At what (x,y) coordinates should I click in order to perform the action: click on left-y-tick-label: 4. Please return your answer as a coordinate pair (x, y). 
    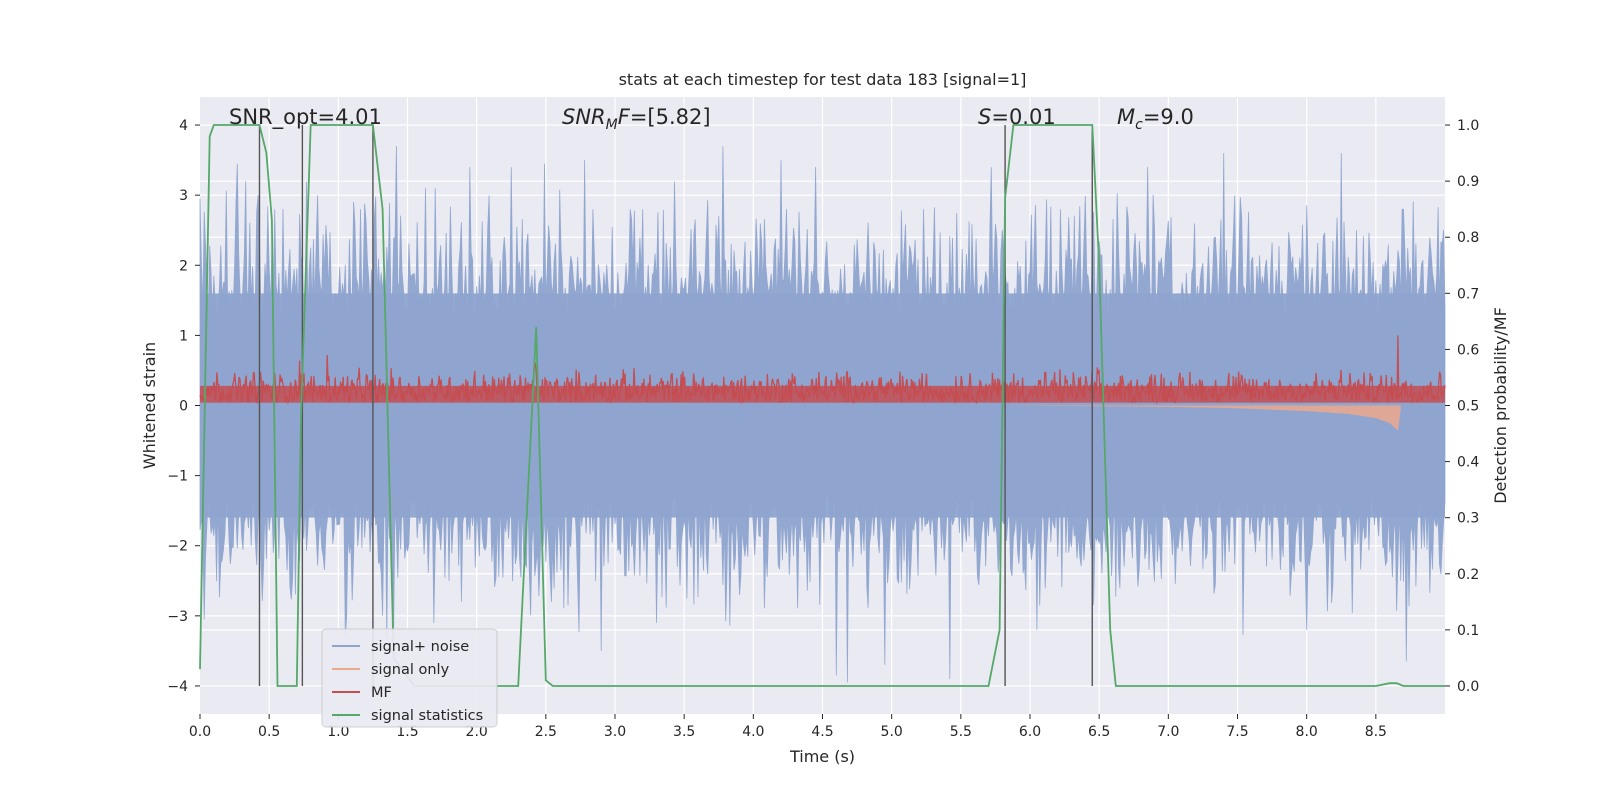
    Looking at the image, I should click on (183, 126).